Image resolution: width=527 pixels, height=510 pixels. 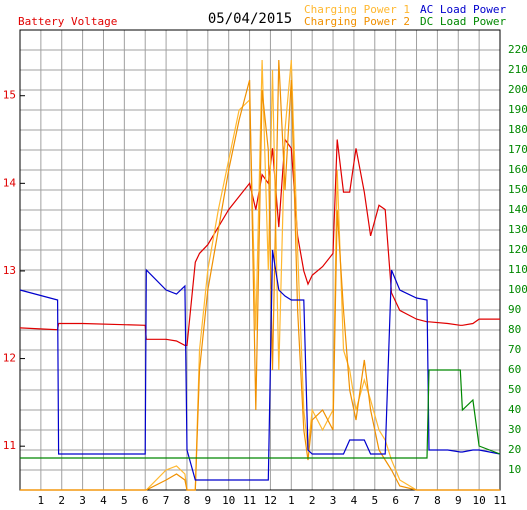 What do you see at coordinates (463, 21) in the screenshot?
I see `legend-label: DC Load Power` at bounding box center [463, 21].